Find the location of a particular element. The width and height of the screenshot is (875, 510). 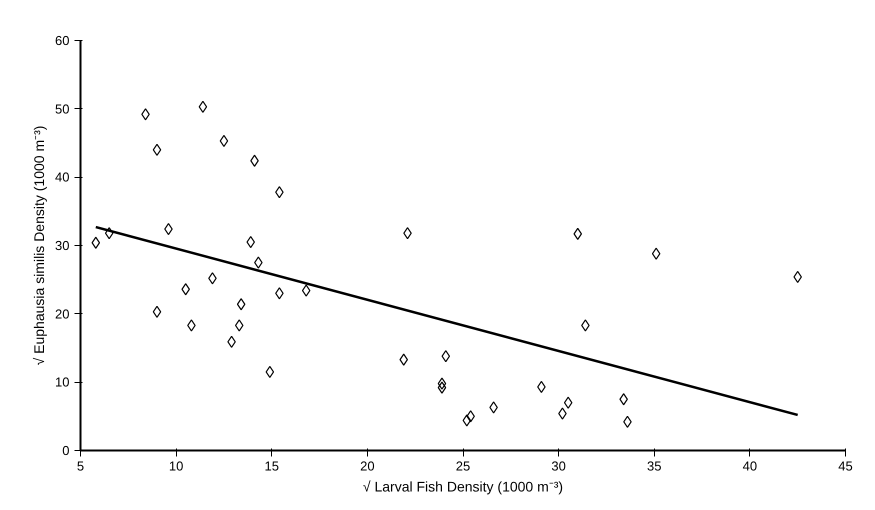

x-tick-label: 25 is located at coordinates (463, 466).